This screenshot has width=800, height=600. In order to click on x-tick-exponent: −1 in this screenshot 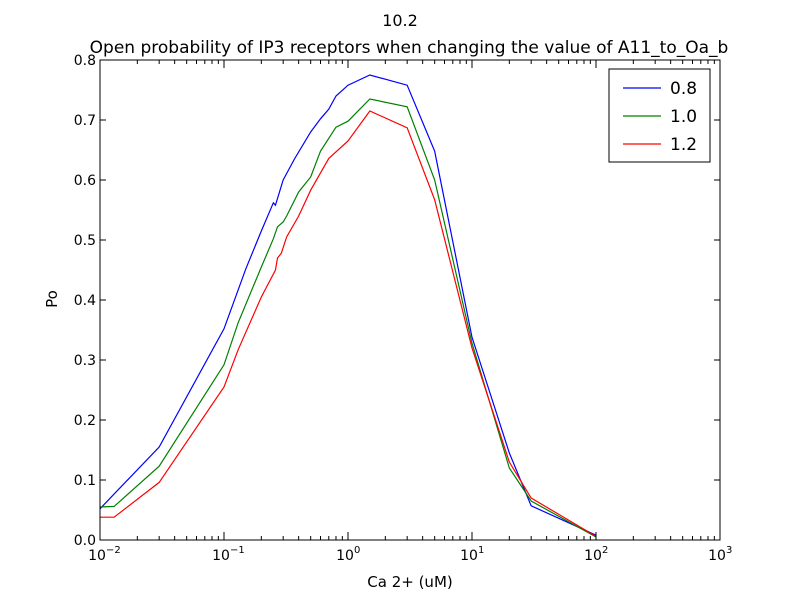, I will do `click(237, 550)`.